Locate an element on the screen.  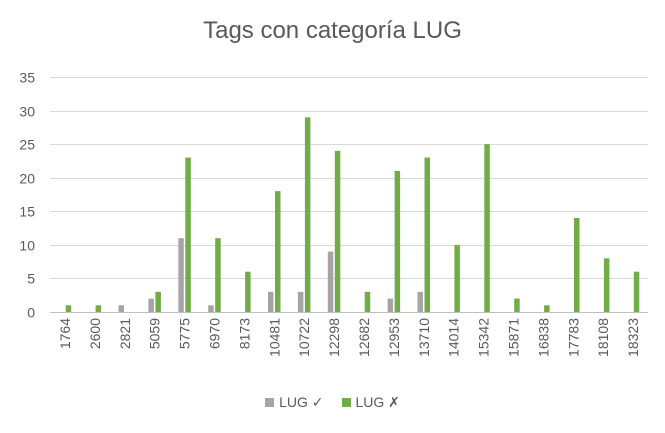
x-tick-label: 5059 is located at coordinates (155, 333).